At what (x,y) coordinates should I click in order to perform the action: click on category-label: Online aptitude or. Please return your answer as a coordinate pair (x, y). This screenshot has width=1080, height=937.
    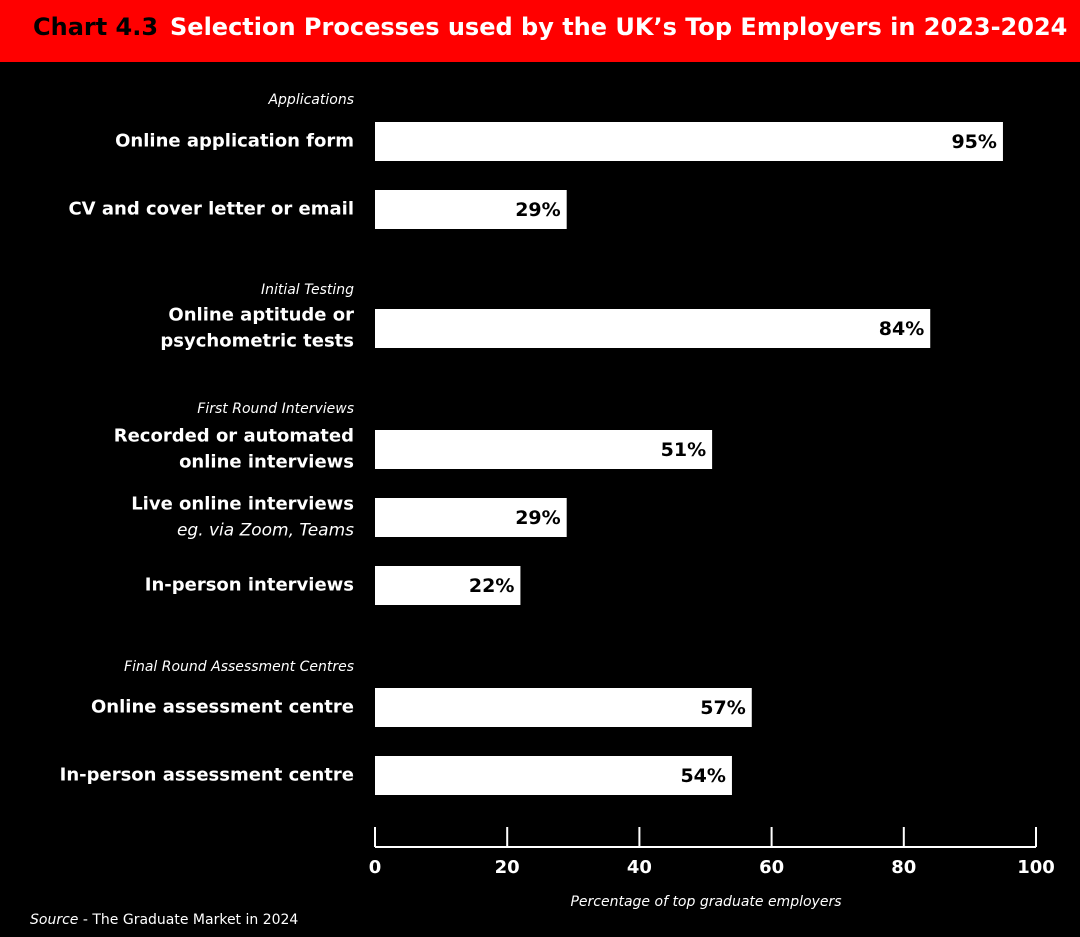
    Looking at the image, I should click on (261, 315).